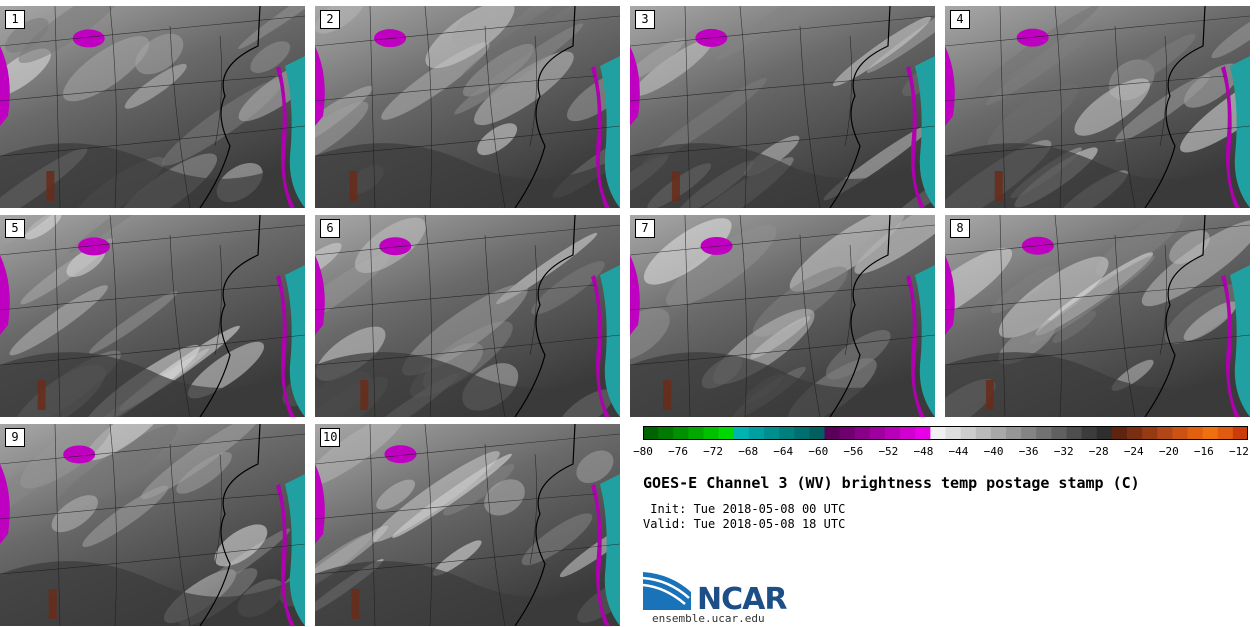 This screenshot has height=627, width=1260. I want to click on panel-number: 1, so click(15, 19).